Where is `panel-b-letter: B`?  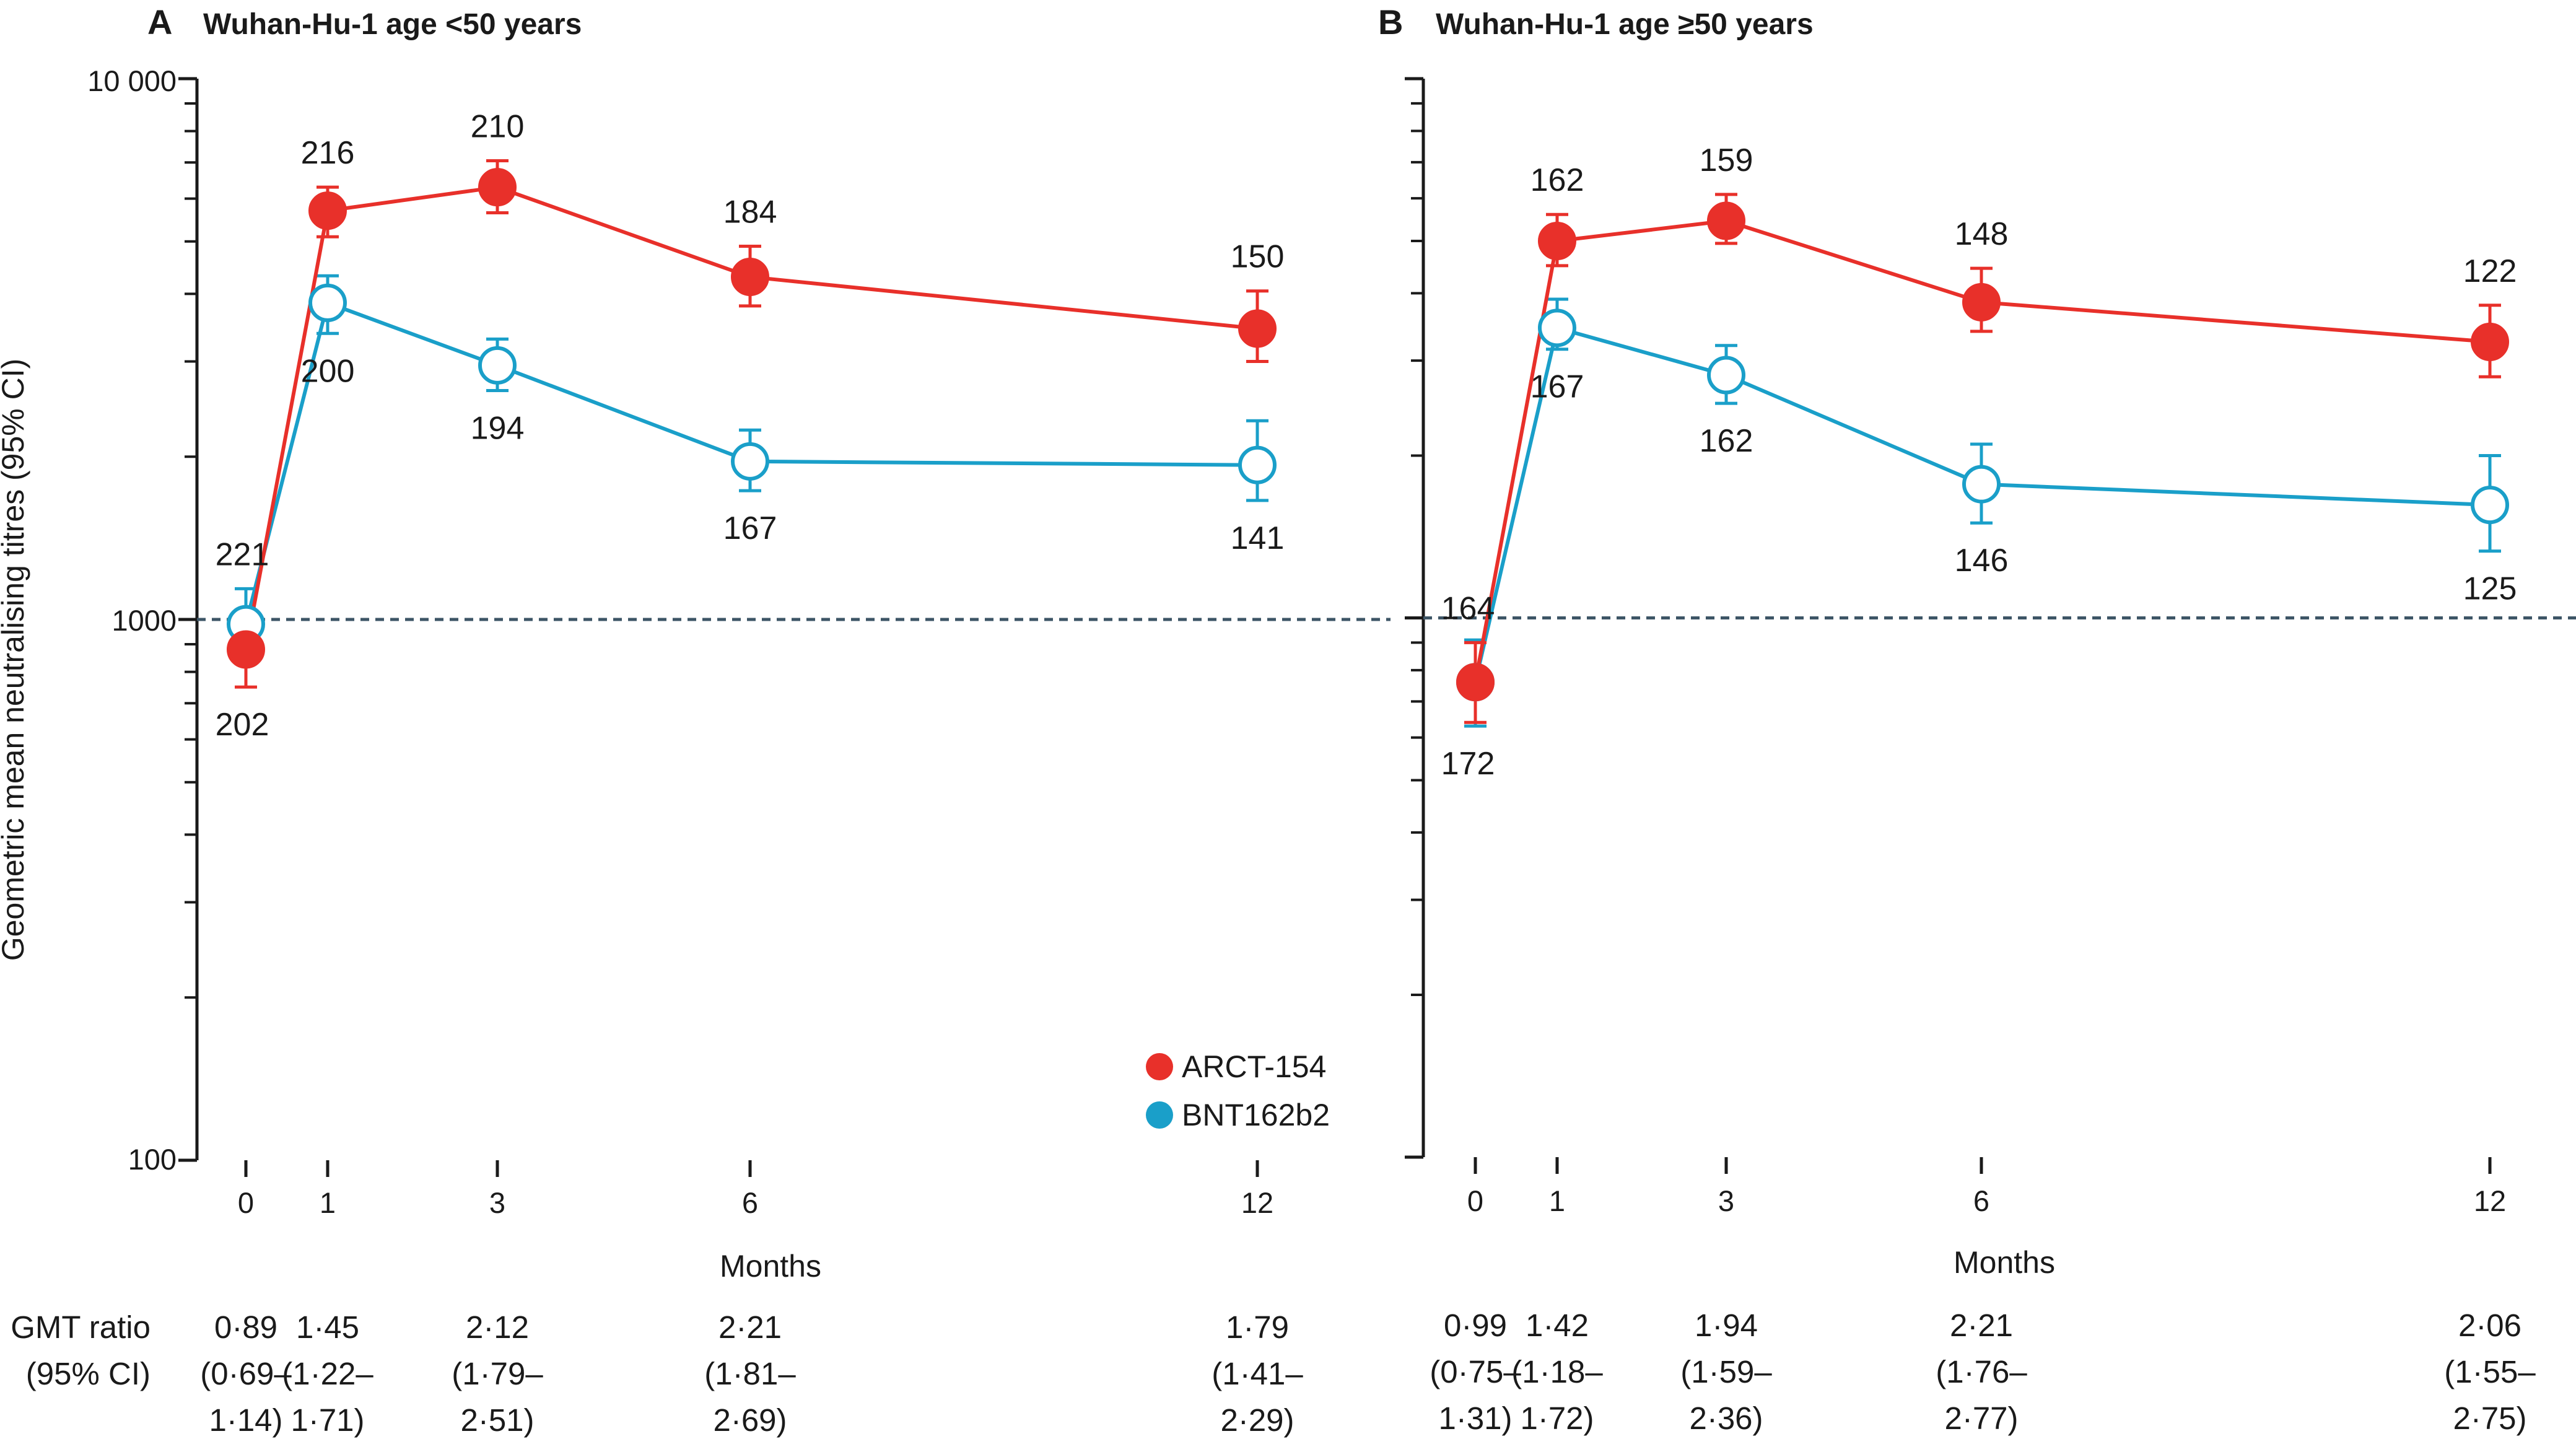
panel-b-letter: B is located at coordinates (1390, 22).